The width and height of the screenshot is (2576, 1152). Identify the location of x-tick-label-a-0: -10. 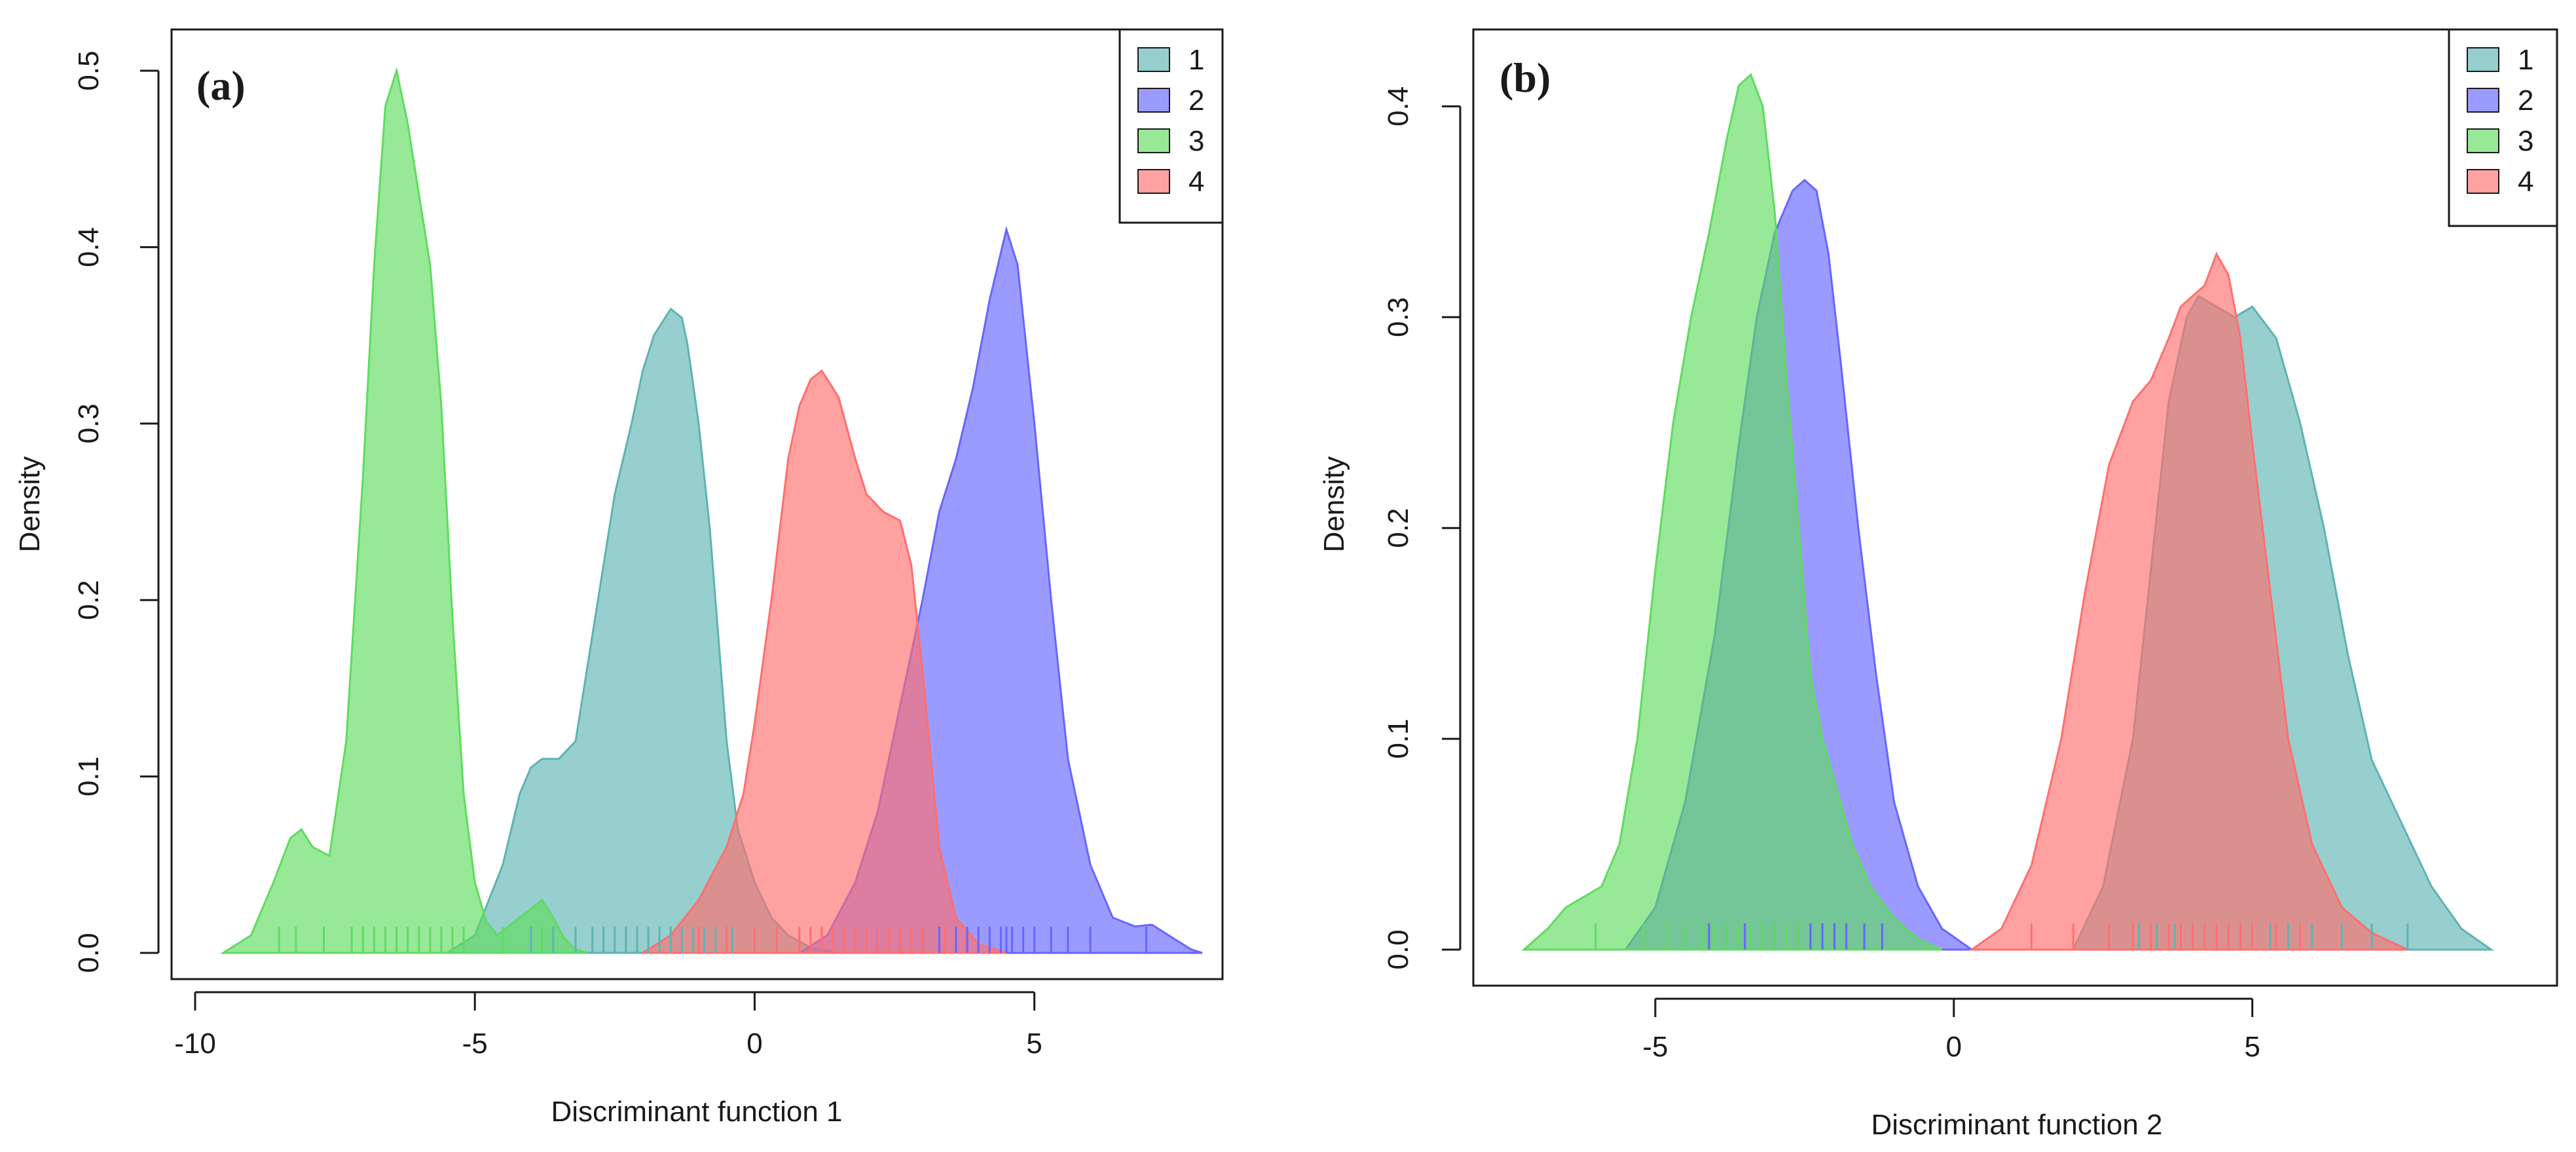
(195, 1044).